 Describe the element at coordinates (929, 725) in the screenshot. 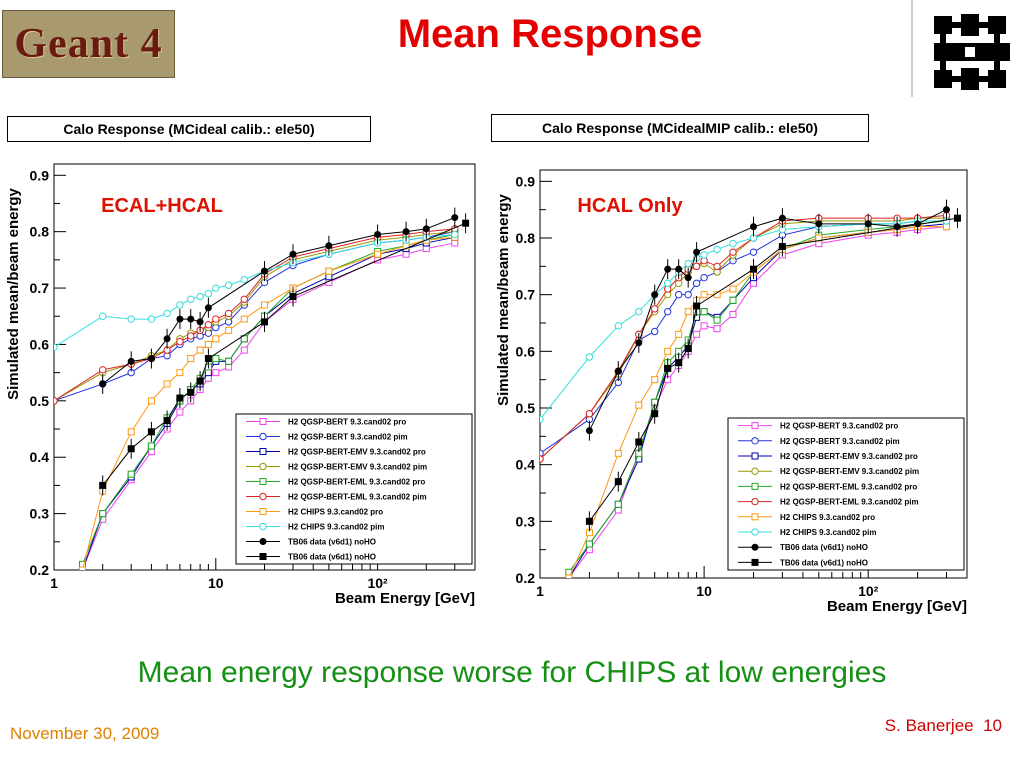

I see `author-name: S. Banerjee` at that location.